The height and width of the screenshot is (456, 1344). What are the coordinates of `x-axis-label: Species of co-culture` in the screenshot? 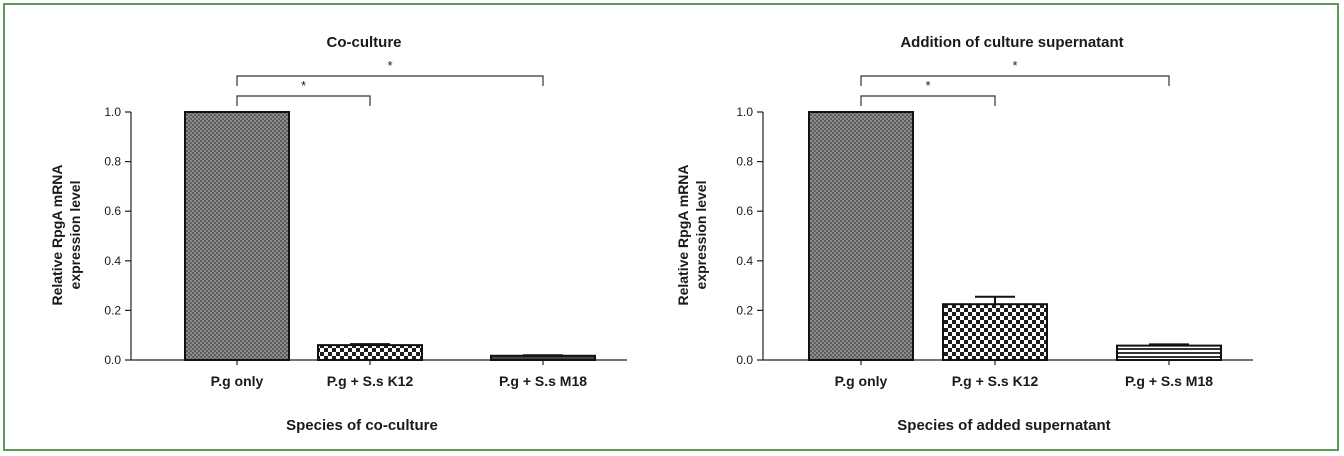 It's located at (362, 425).